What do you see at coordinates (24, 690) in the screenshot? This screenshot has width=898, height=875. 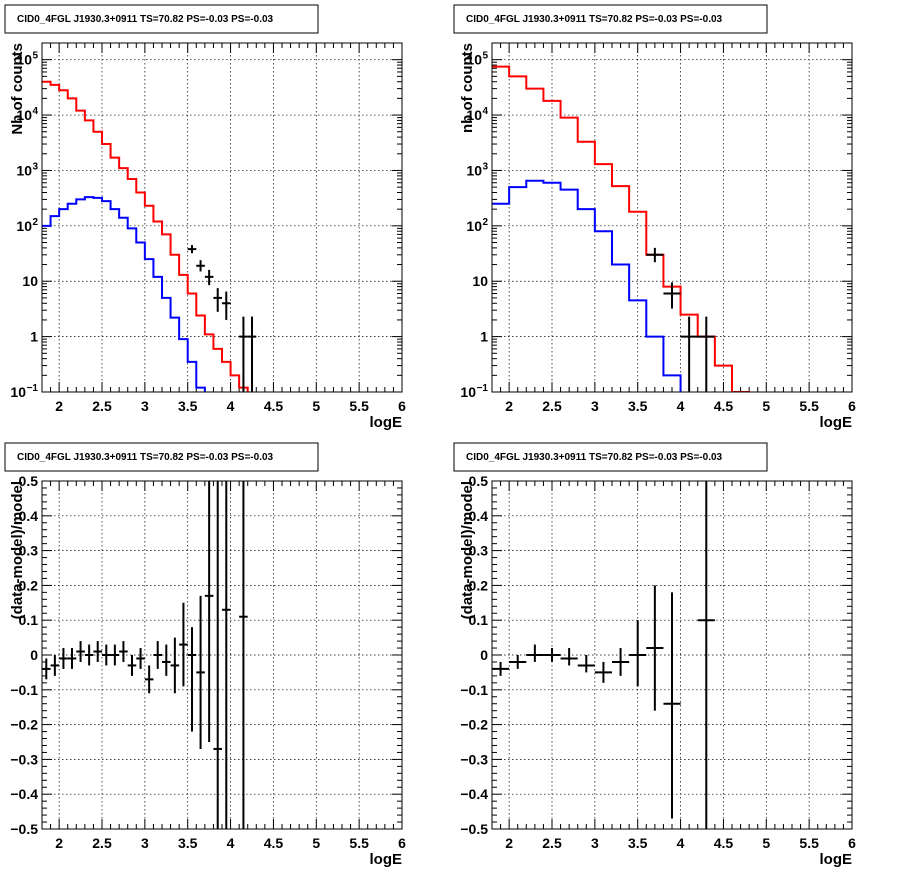 I see `y-tick-label: −0.1` at bounding box center [24, 690].